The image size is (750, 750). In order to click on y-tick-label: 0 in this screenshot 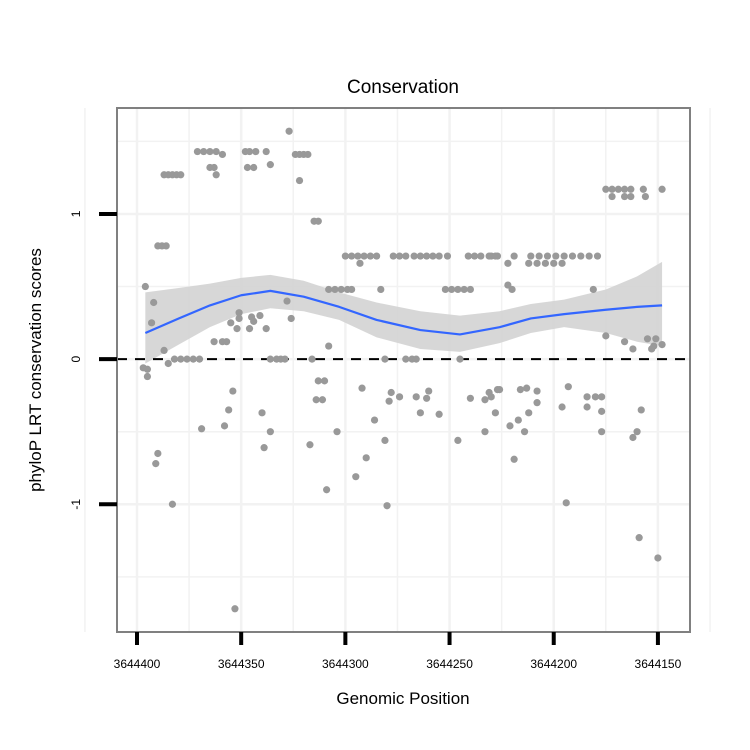, I will do `click(76, 358)`.